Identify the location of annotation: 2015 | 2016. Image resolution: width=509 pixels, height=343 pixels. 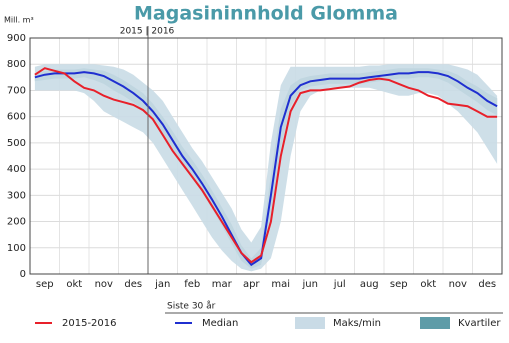
(147, 32).